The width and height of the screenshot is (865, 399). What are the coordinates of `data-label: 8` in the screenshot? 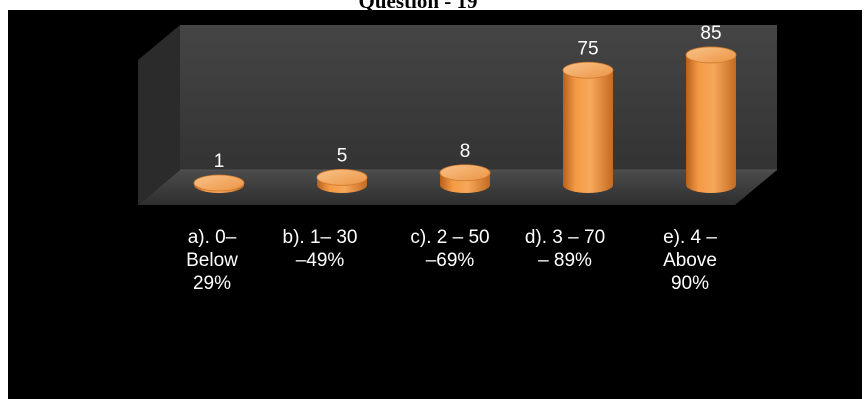 It's located at (465, 151).